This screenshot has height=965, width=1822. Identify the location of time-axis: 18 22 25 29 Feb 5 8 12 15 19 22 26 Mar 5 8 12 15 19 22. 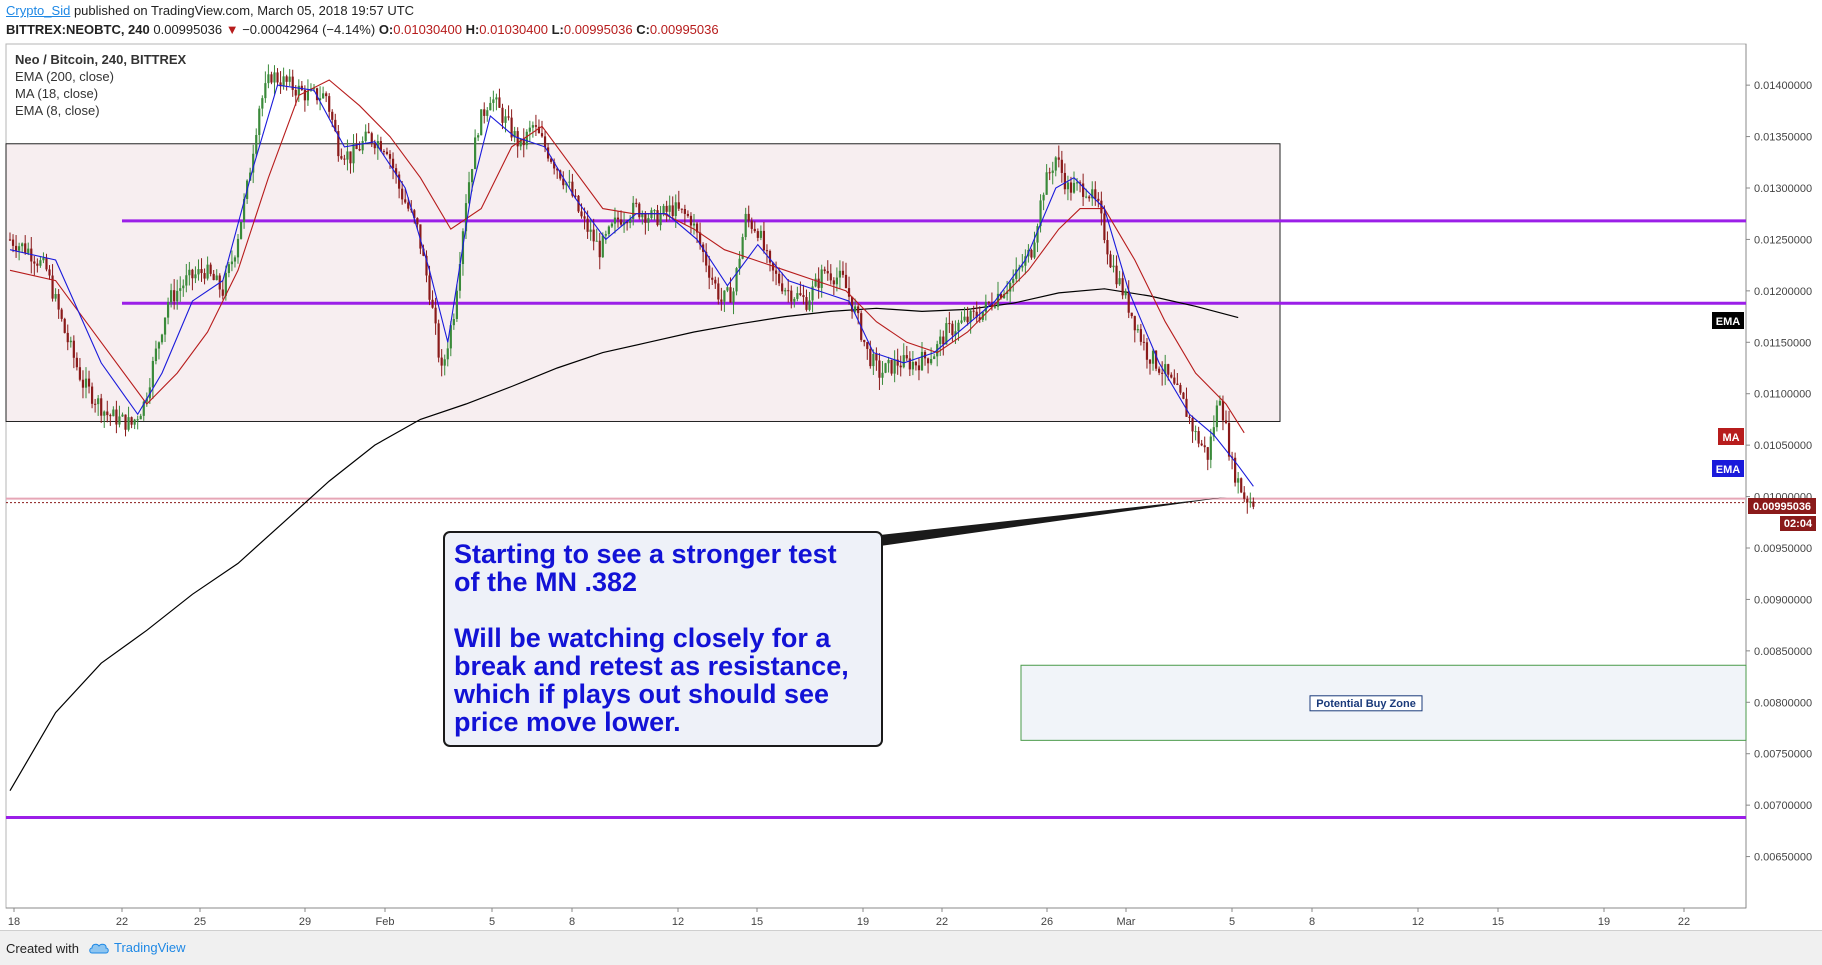
(849, 918).